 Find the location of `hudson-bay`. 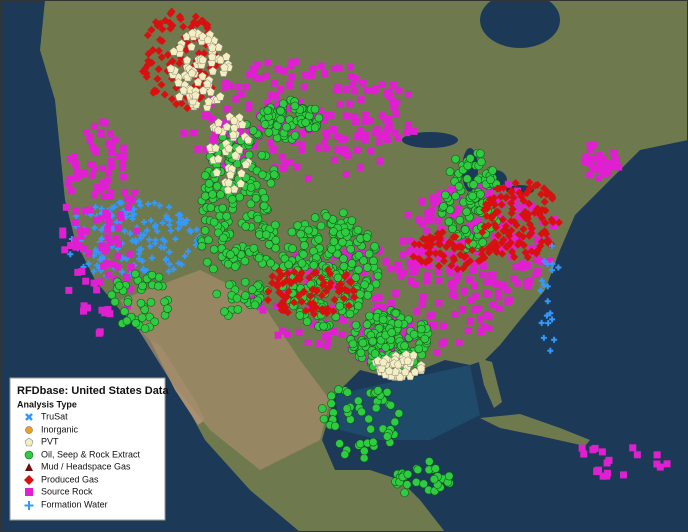

hudson-bay is located at coordinates (520, 24).